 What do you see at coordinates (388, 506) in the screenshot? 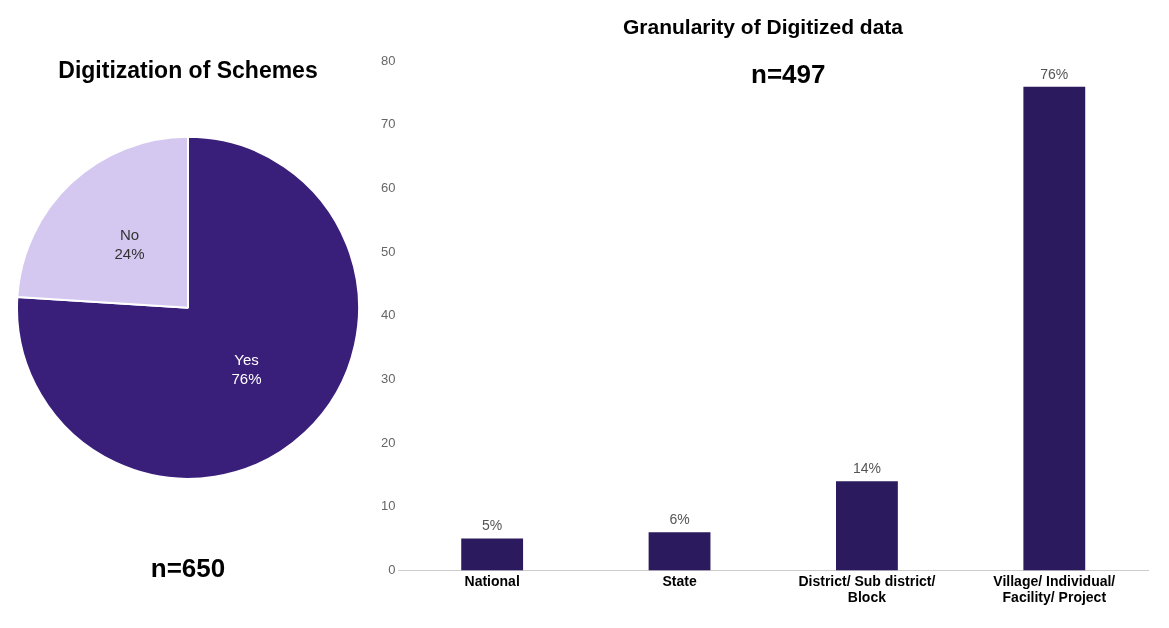
I see `y-tick-label: 10` at bounding box center [388, 506].